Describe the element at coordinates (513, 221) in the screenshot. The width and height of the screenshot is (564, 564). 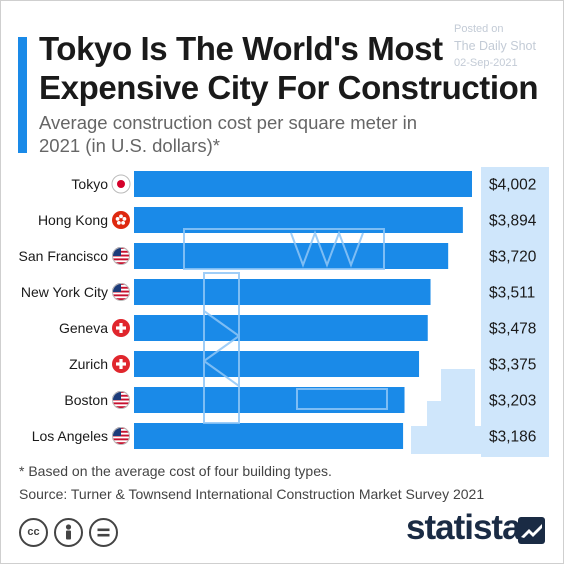
I see `value-label: $3,894` at that location.